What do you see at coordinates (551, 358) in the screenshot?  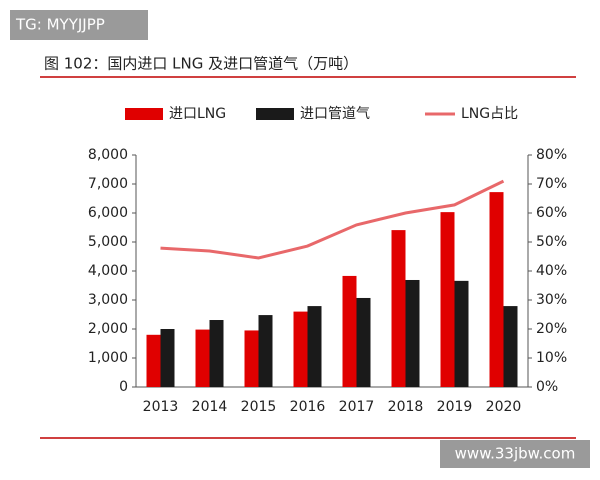 I see `y2-tick-label: 10%` at bounding box center [551, 358].